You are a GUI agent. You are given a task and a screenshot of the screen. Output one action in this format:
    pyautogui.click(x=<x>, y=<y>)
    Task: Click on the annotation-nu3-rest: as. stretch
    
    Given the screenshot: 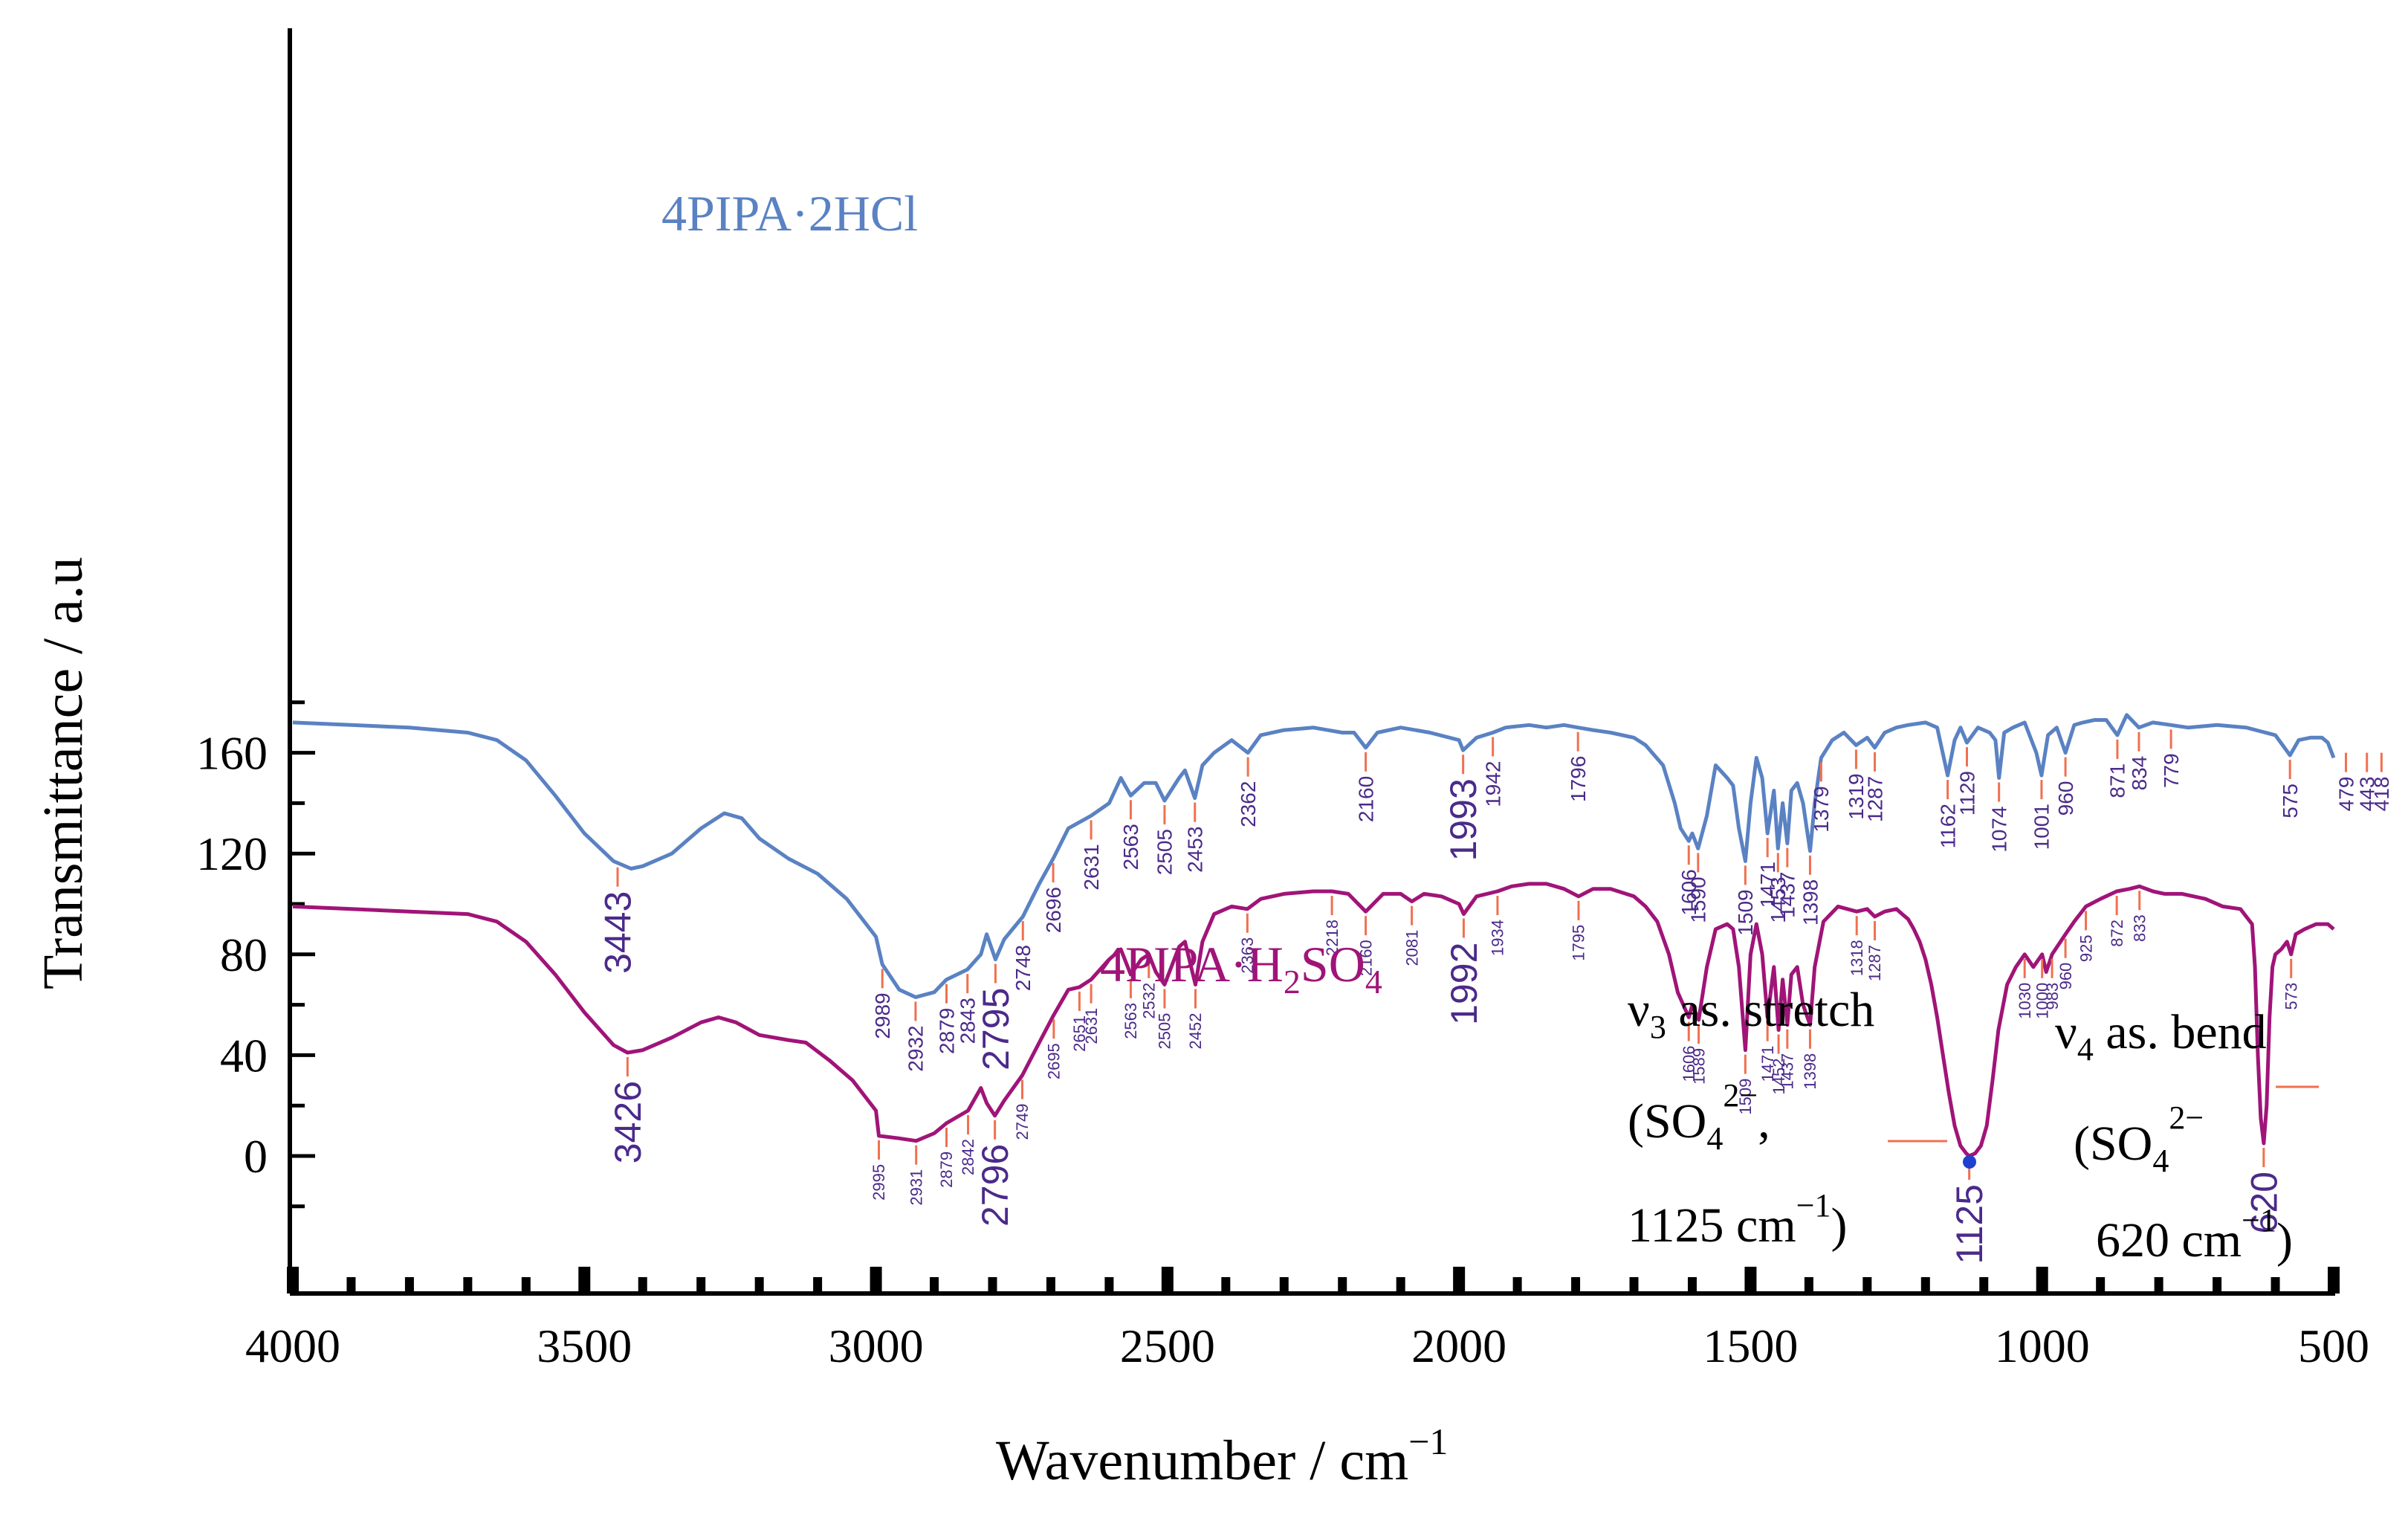 What is the action you would take?
    pyautogui.click(x=1770, y=1010)
    